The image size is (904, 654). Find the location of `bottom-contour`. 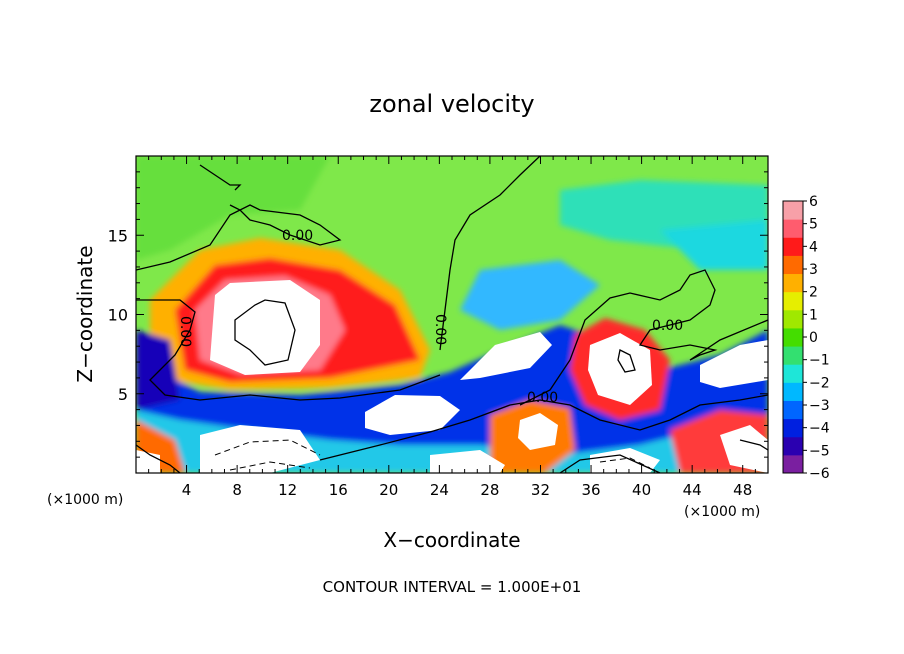

bottom-contour is located at coordinates (158, 458).